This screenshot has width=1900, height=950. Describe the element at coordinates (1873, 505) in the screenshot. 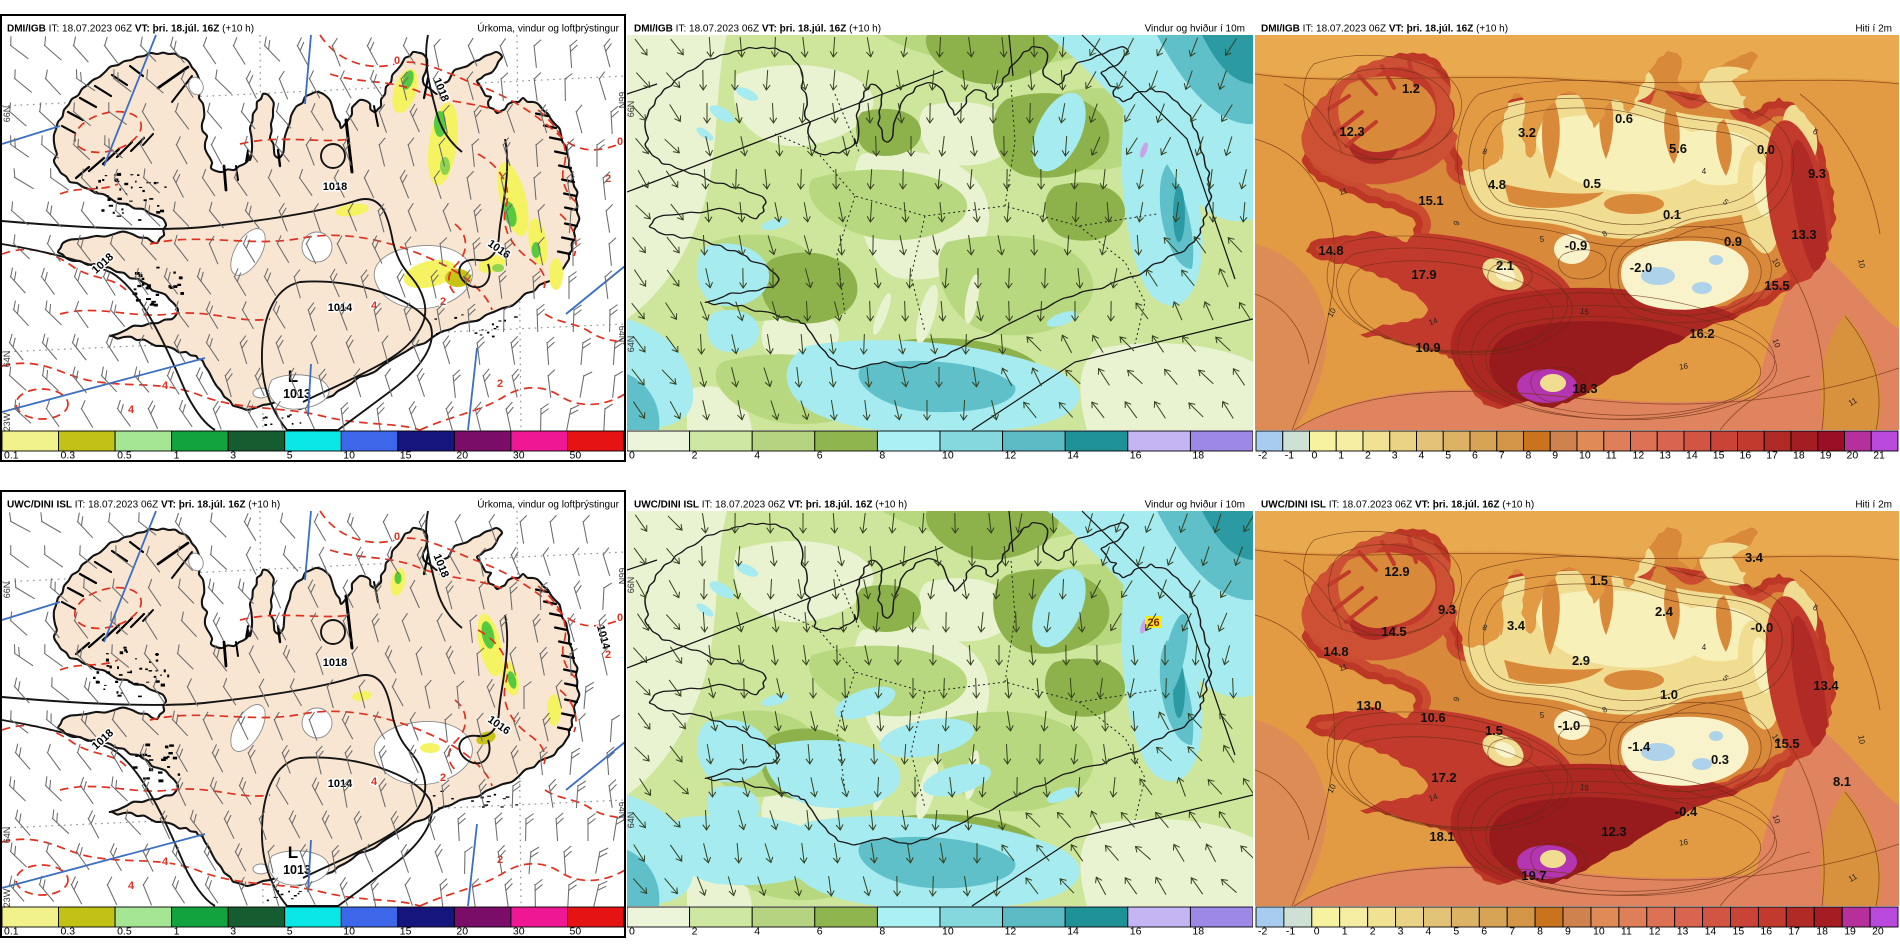

I see `svg-text: Hiti í 2m` at that location.